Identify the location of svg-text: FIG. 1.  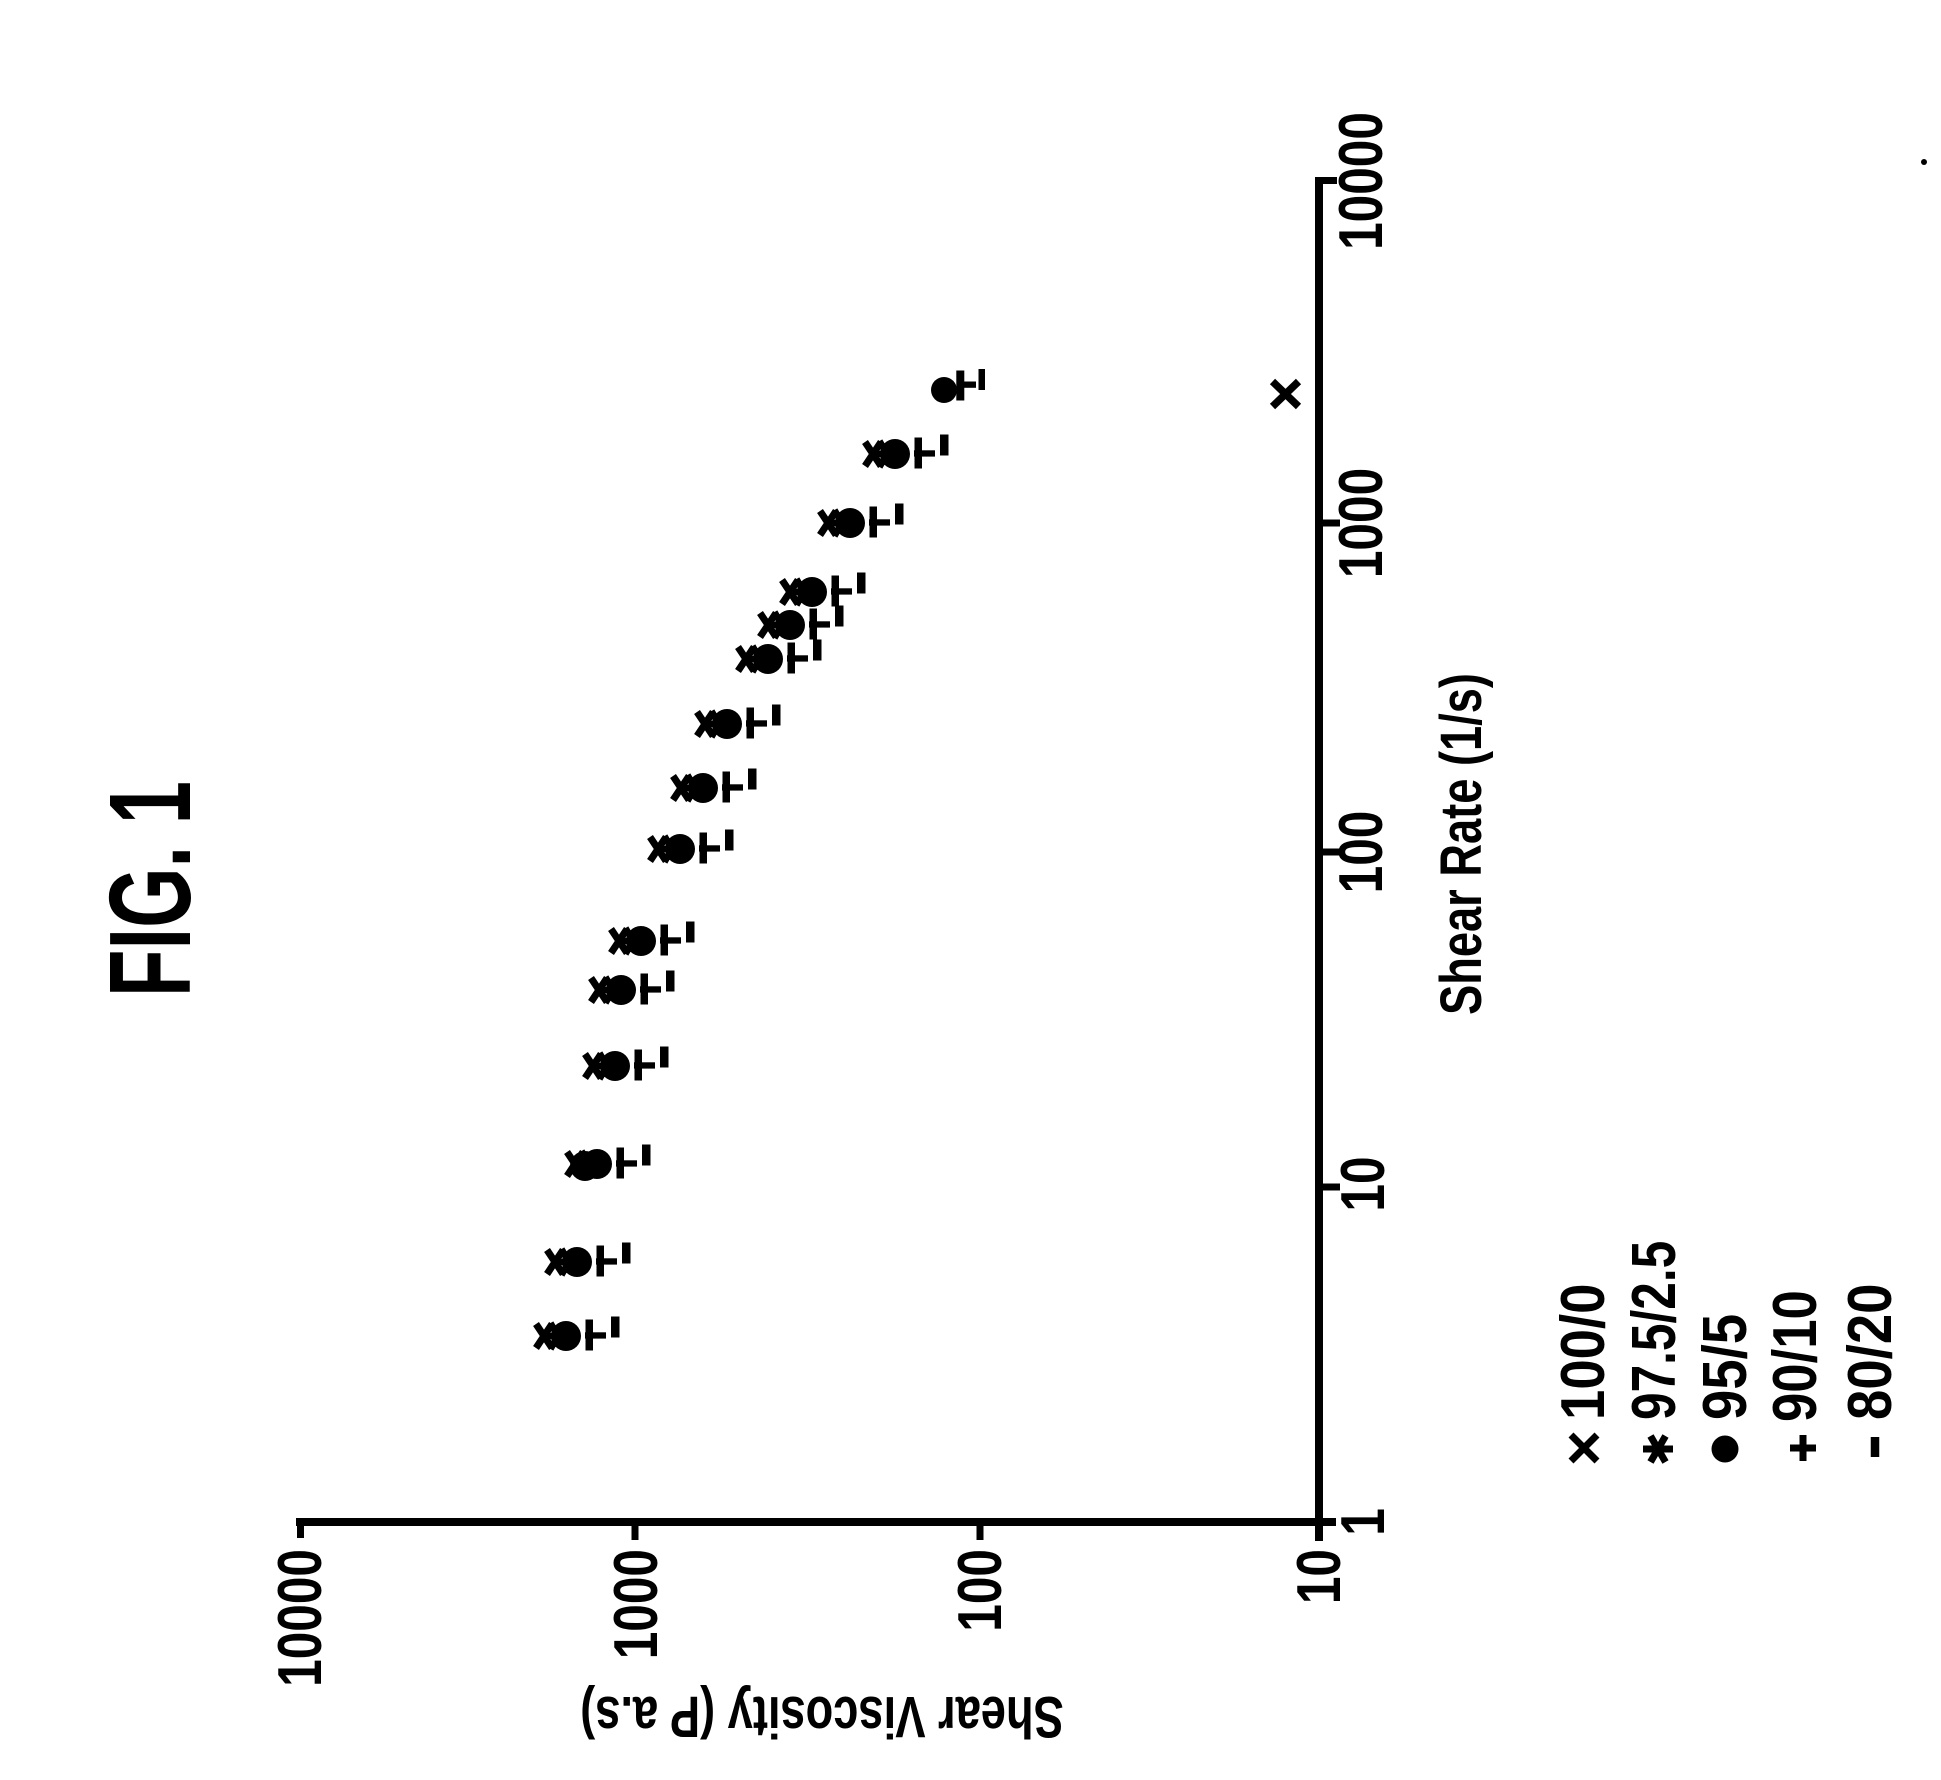
(149, 889).